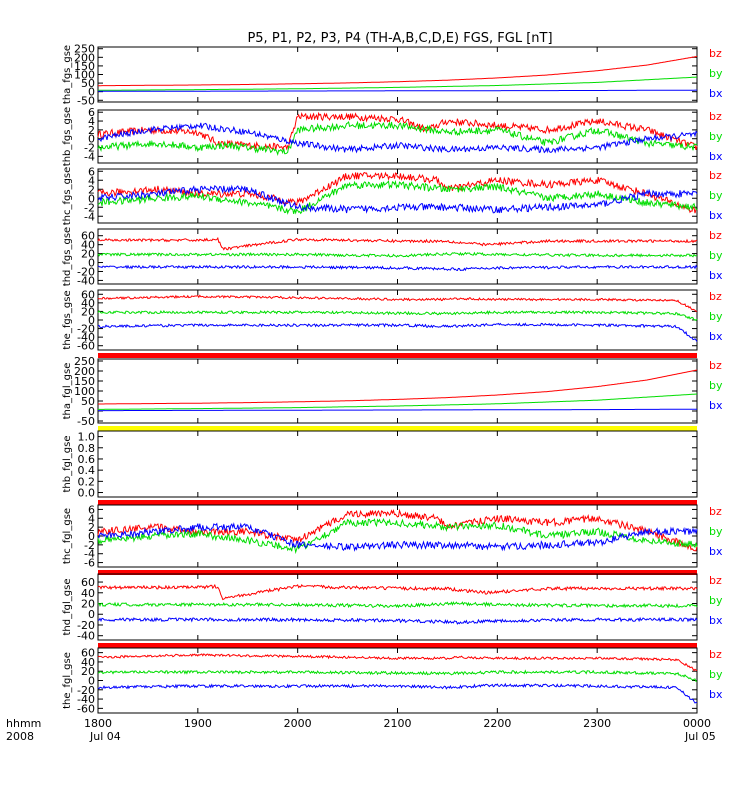 The width and height of the screenshot is (750, 804). I want to click on y-axis-label: thb_fgl_gse, so click(67, 464).